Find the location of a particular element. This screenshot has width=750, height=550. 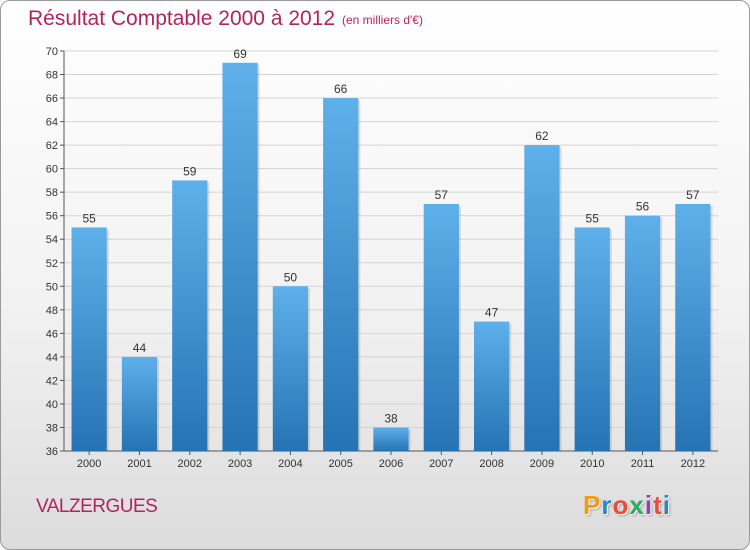

data-label: 59 is located at coordinates (190, 171).